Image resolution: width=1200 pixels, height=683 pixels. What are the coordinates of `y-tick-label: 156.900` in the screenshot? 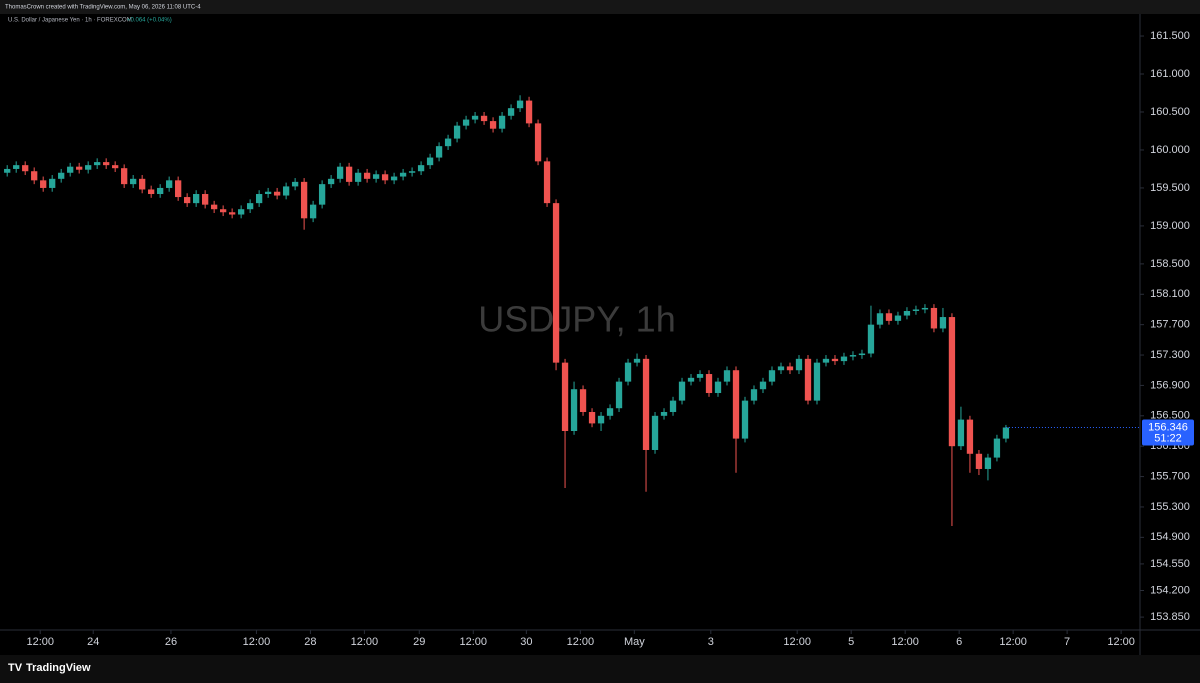 It's located at (1170, 385).